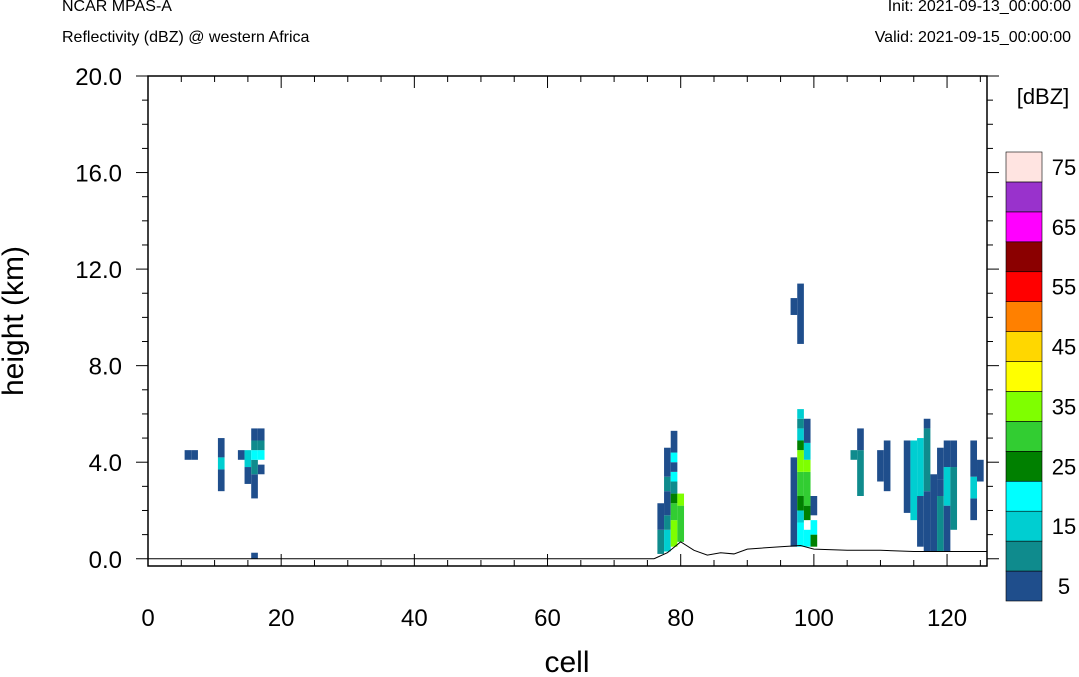 The image size is (1079, 677). Describe the element at coordinates (566, 661) in the screenshot. I see `x-axis-label: cell` at that location.